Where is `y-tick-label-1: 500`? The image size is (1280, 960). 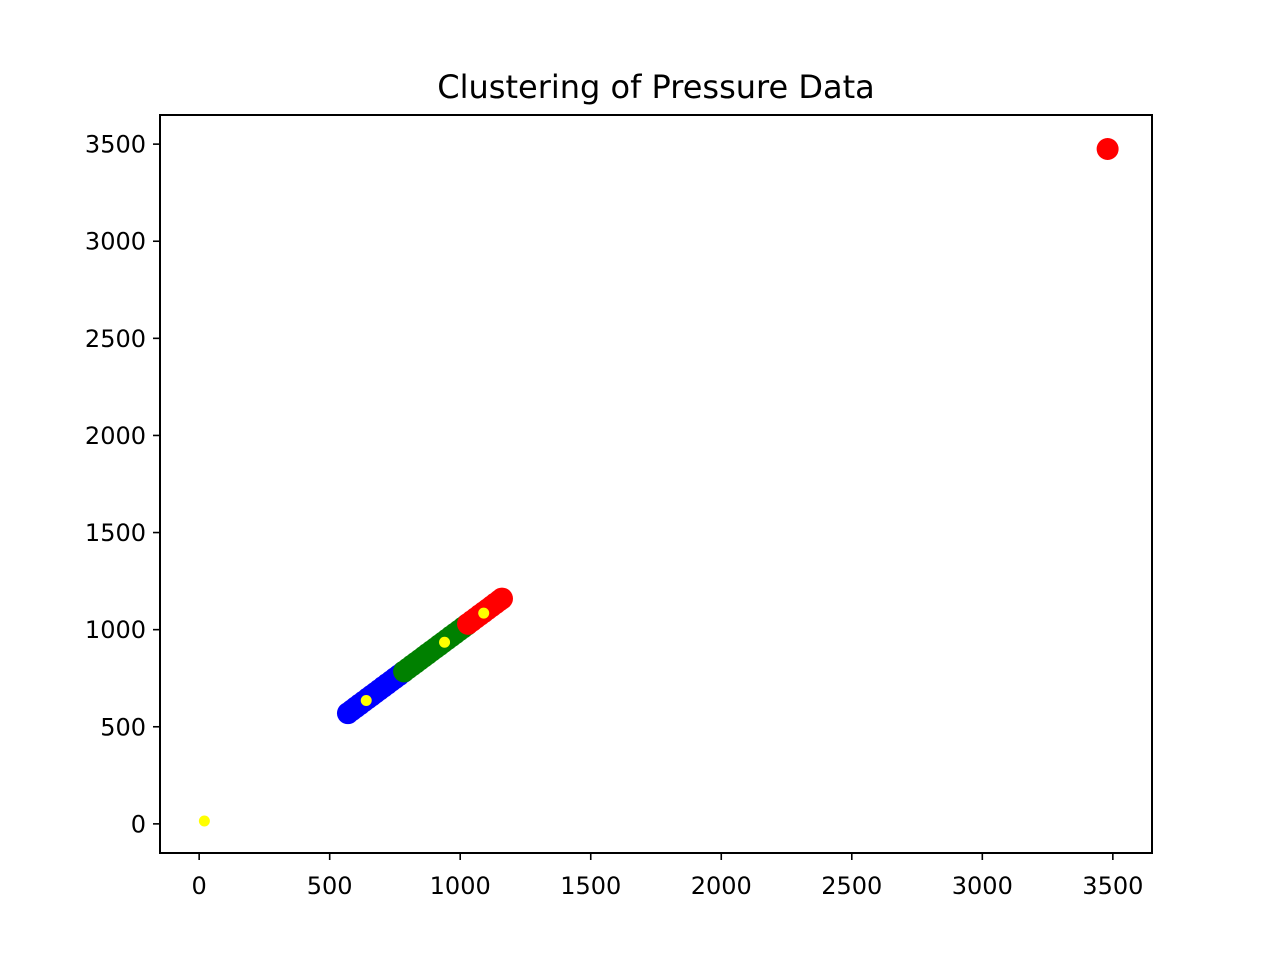
y-tick-label-1: 500 is located at coordinates (123, 727).